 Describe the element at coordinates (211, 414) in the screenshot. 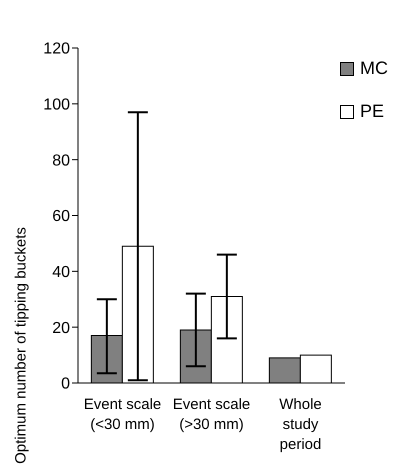

I see `x-tick-label: Event scale (>30 mm)` at that location.